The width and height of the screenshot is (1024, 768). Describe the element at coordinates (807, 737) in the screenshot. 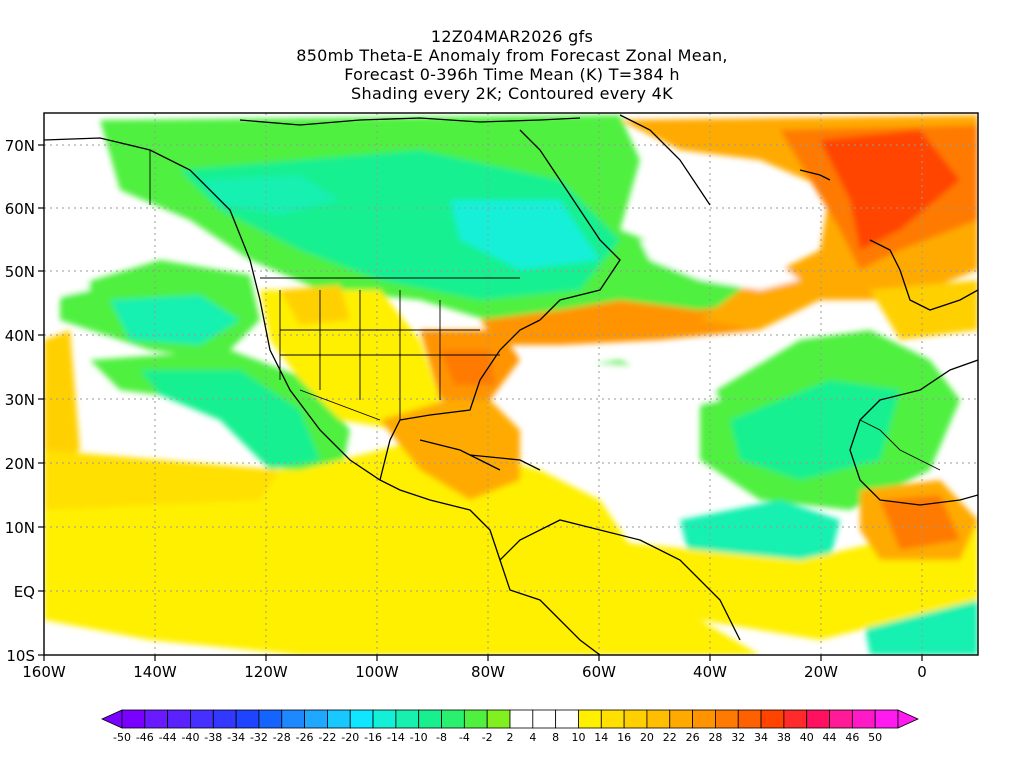

I see `colorbar-label: 40` at that location.